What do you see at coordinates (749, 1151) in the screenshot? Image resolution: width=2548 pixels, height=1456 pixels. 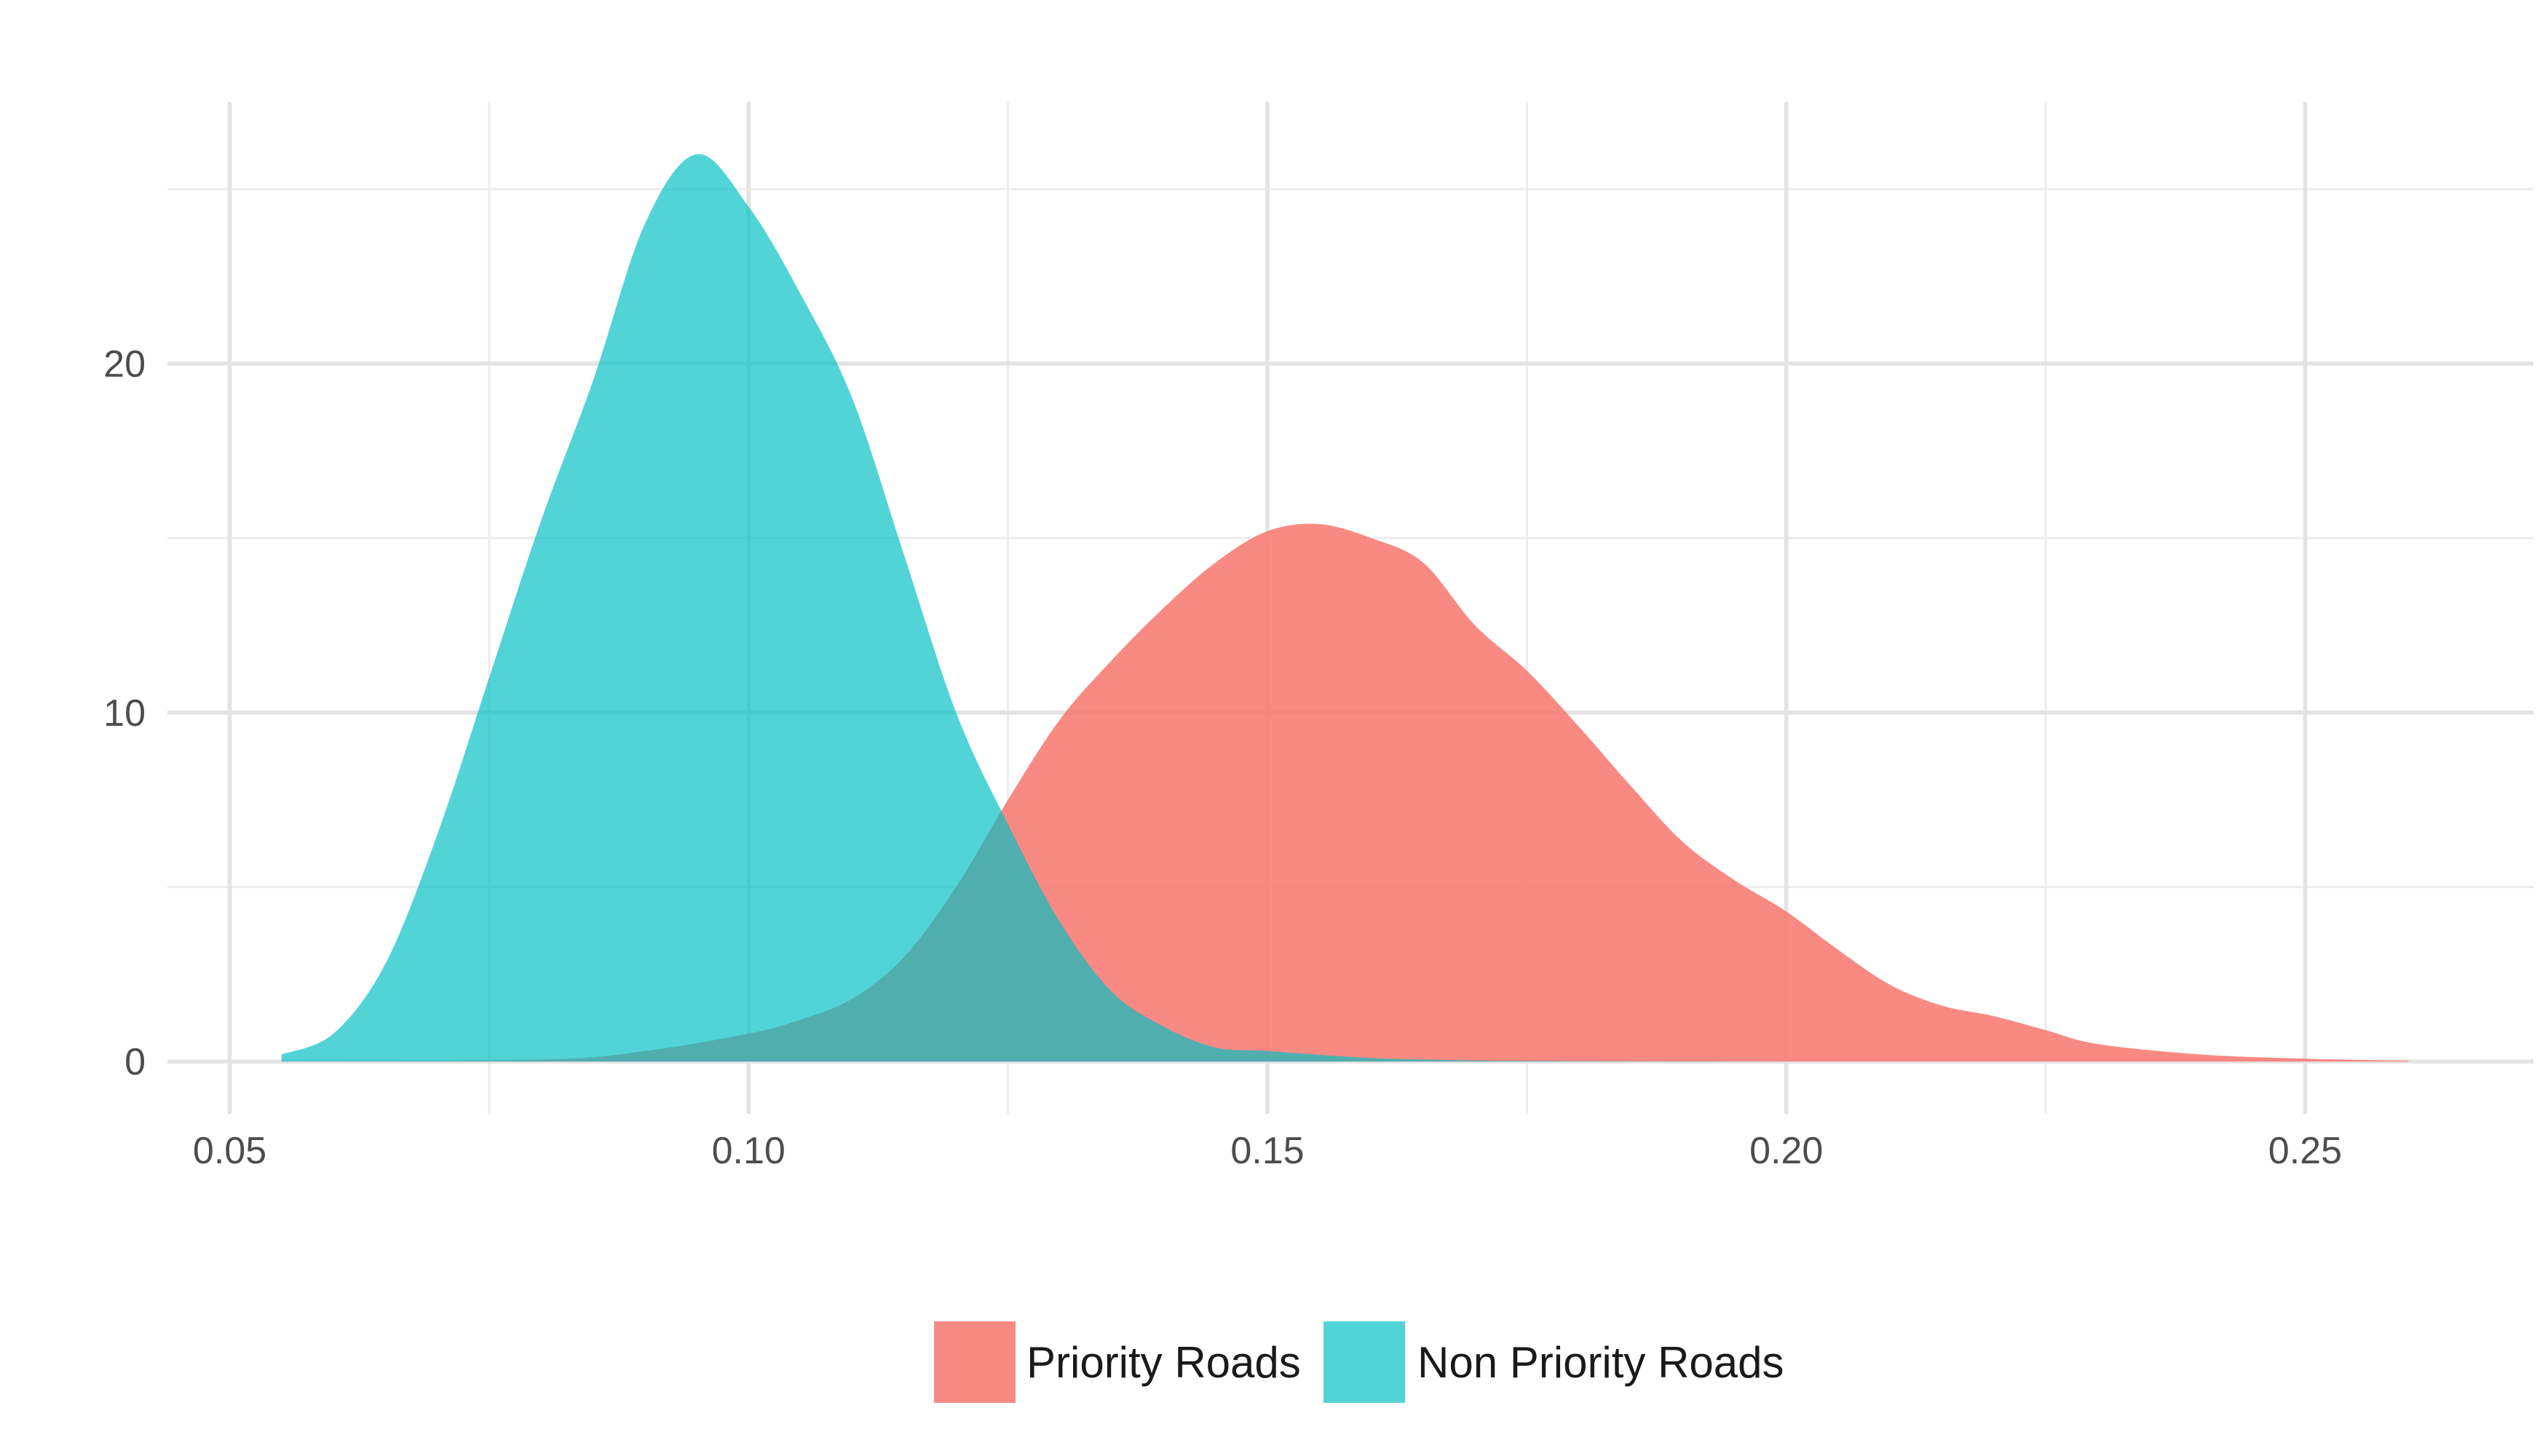 I see `x-tick-label: 0.10` at bounding box center [749, 1151].